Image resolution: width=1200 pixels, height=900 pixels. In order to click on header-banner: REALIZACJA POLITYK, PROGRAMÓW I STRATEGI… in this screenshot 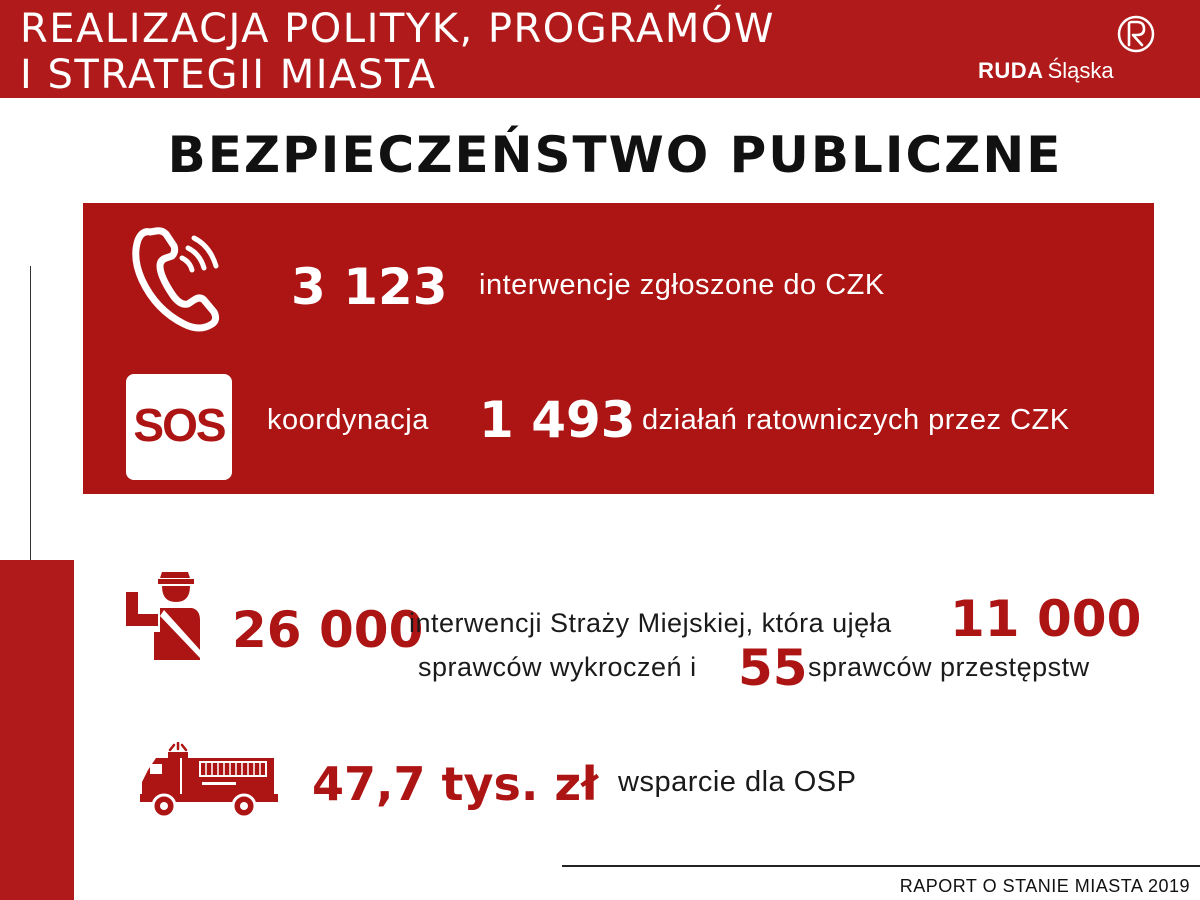, I will do `click(600, 49)`.